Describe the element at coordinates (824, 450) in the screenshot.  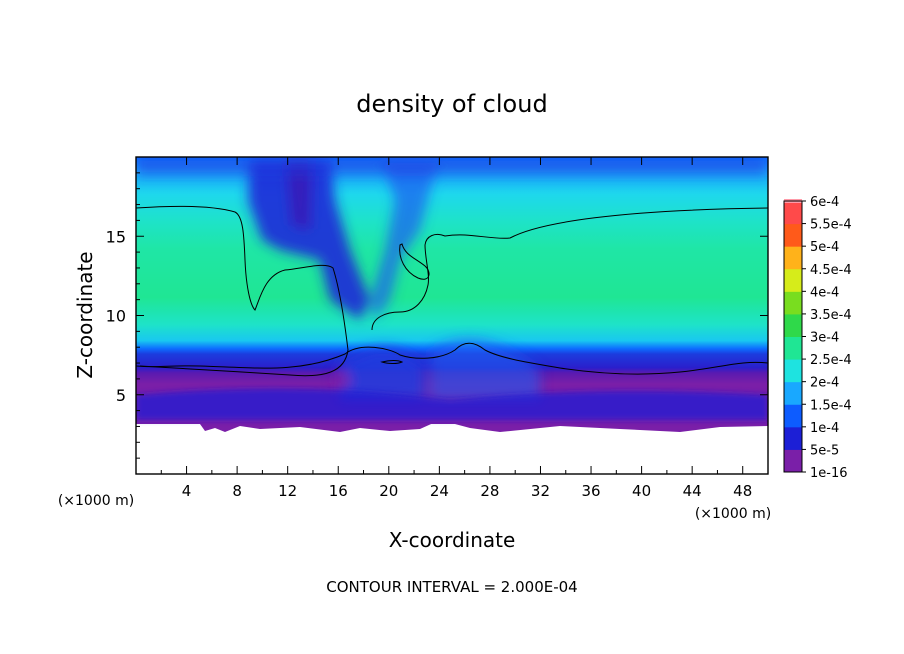
I see `colorbar-label: 5e-5` at that location.